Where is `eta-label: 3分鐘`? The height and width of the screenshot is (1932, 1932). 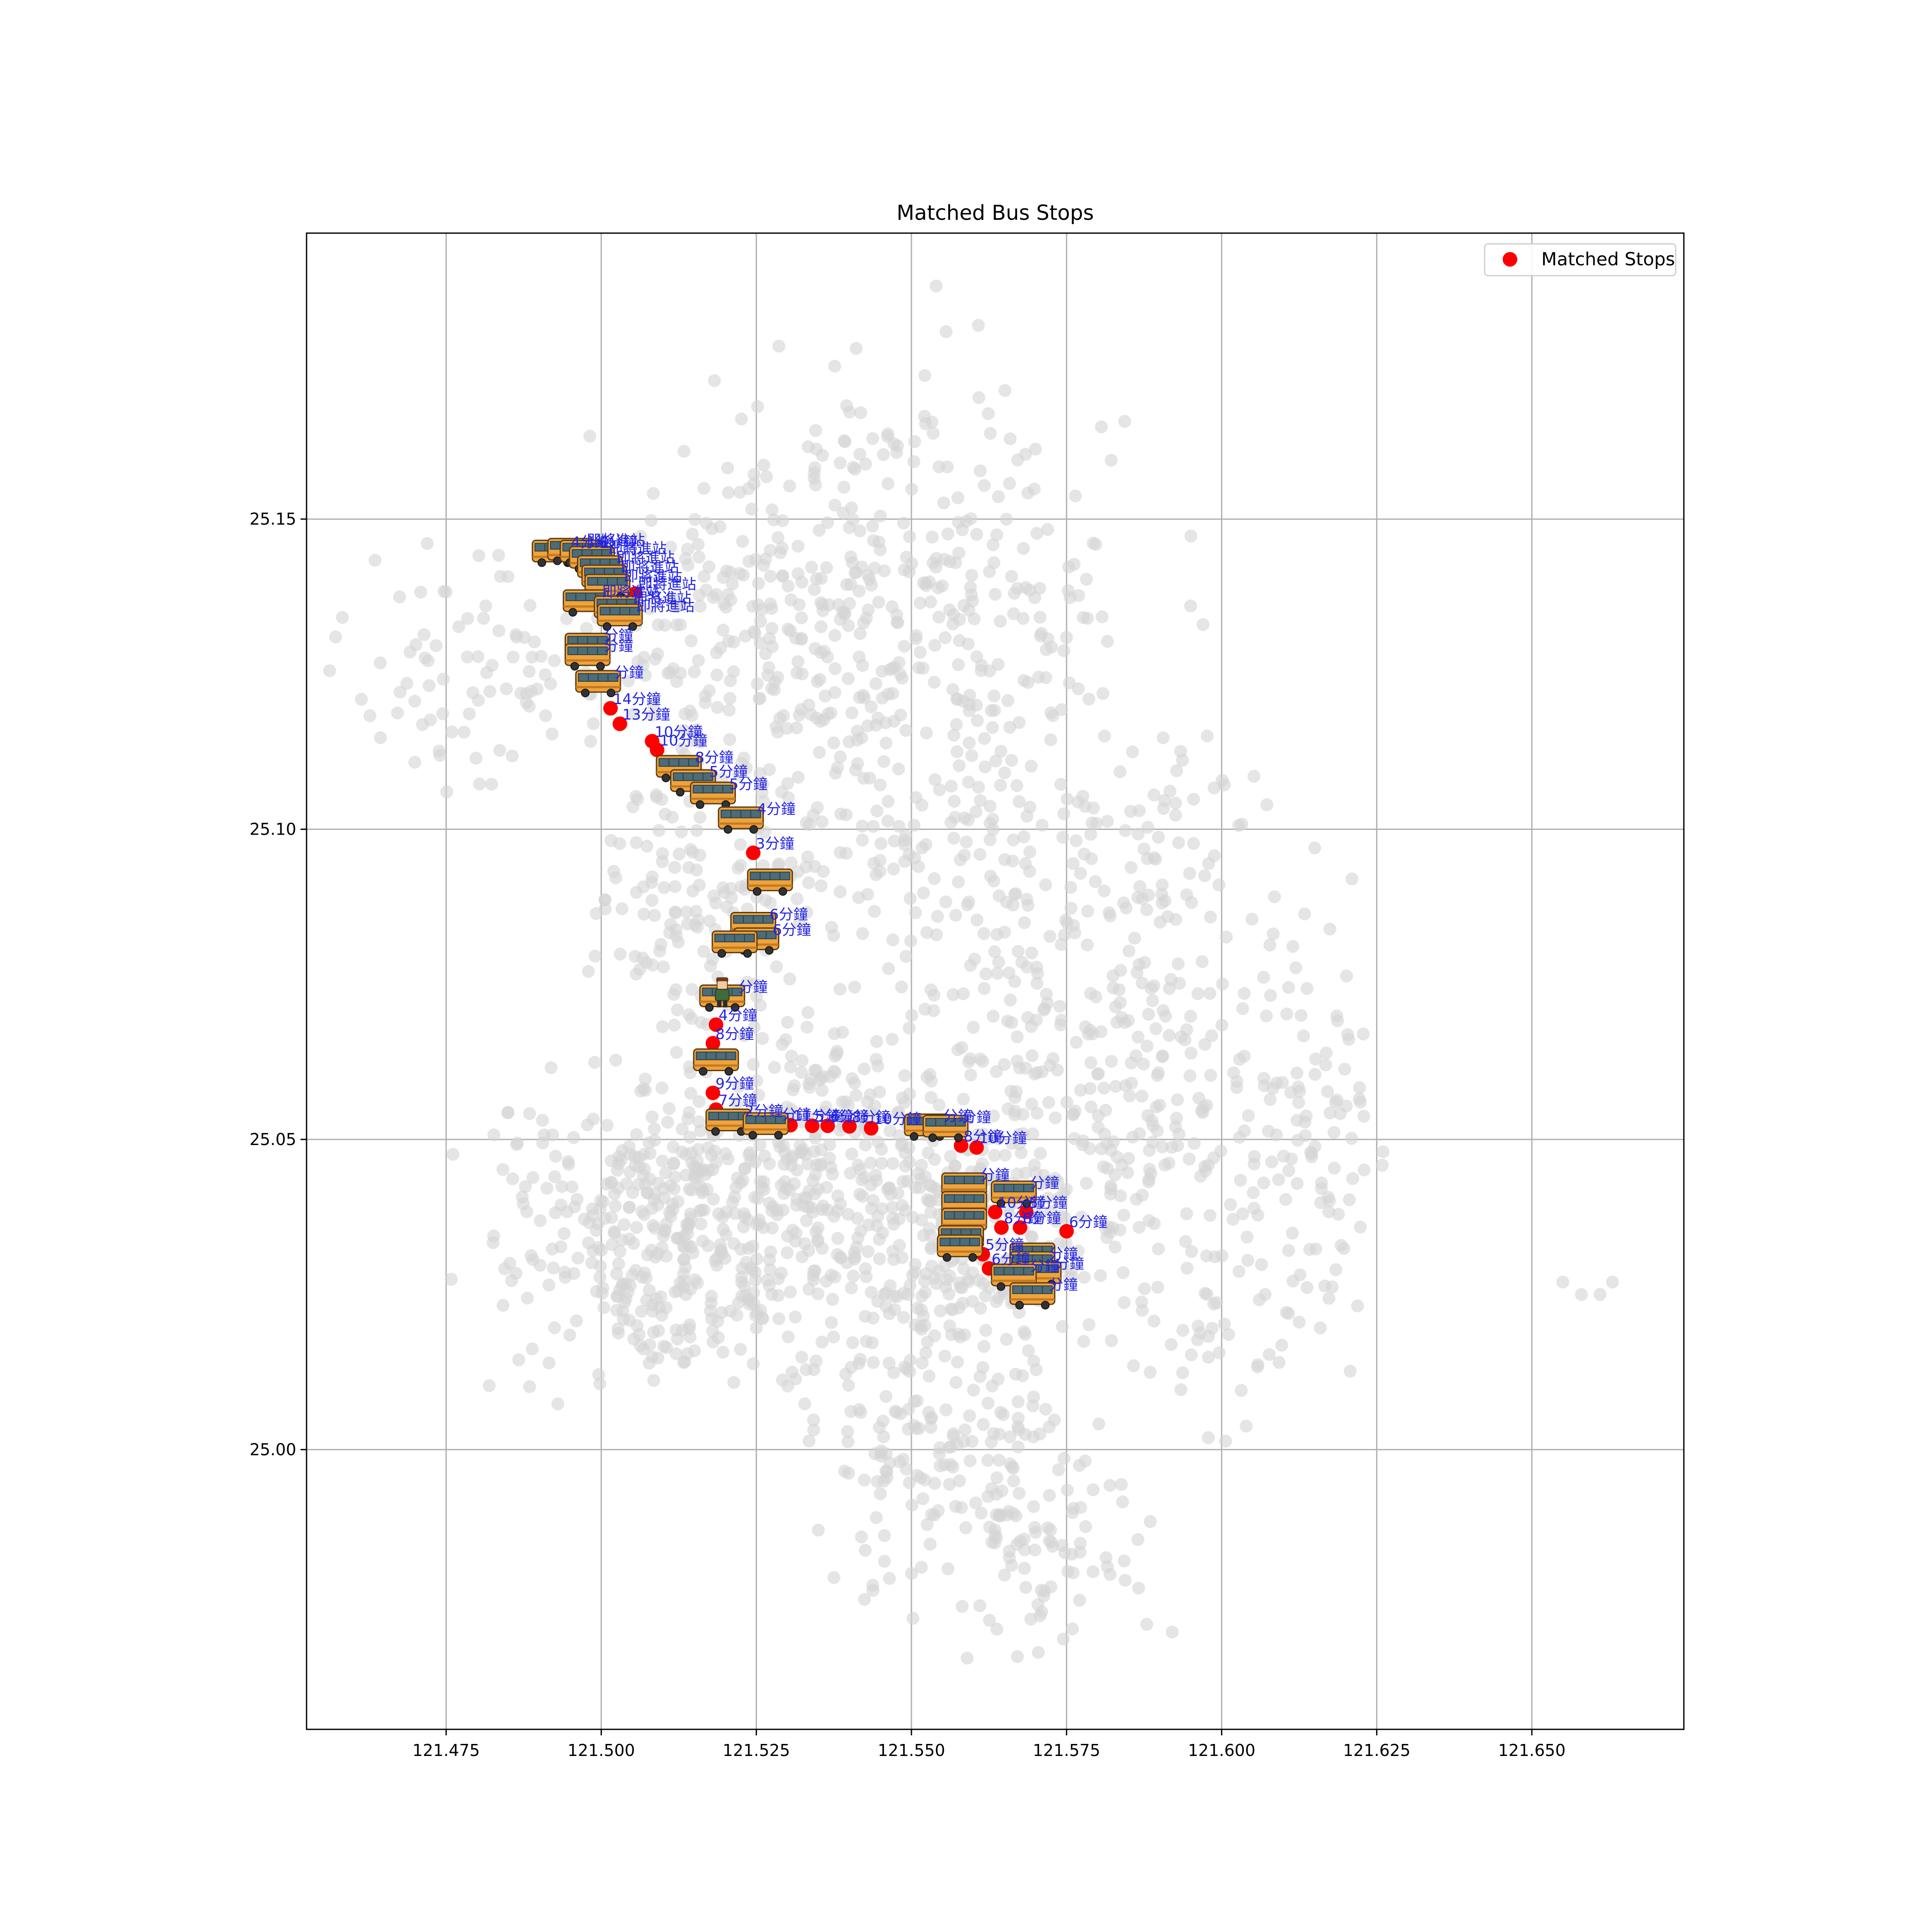 eta-label: 3分鐘 is located at coordinates (775, 843).